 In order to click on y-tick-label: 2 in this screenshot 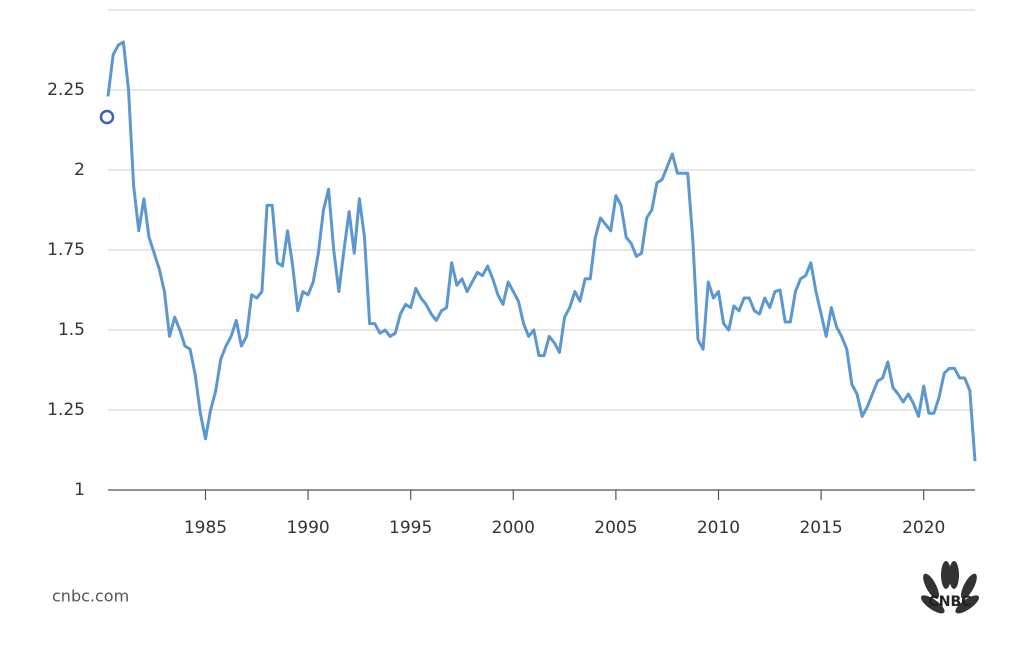, I will do `click(79, 170)`.